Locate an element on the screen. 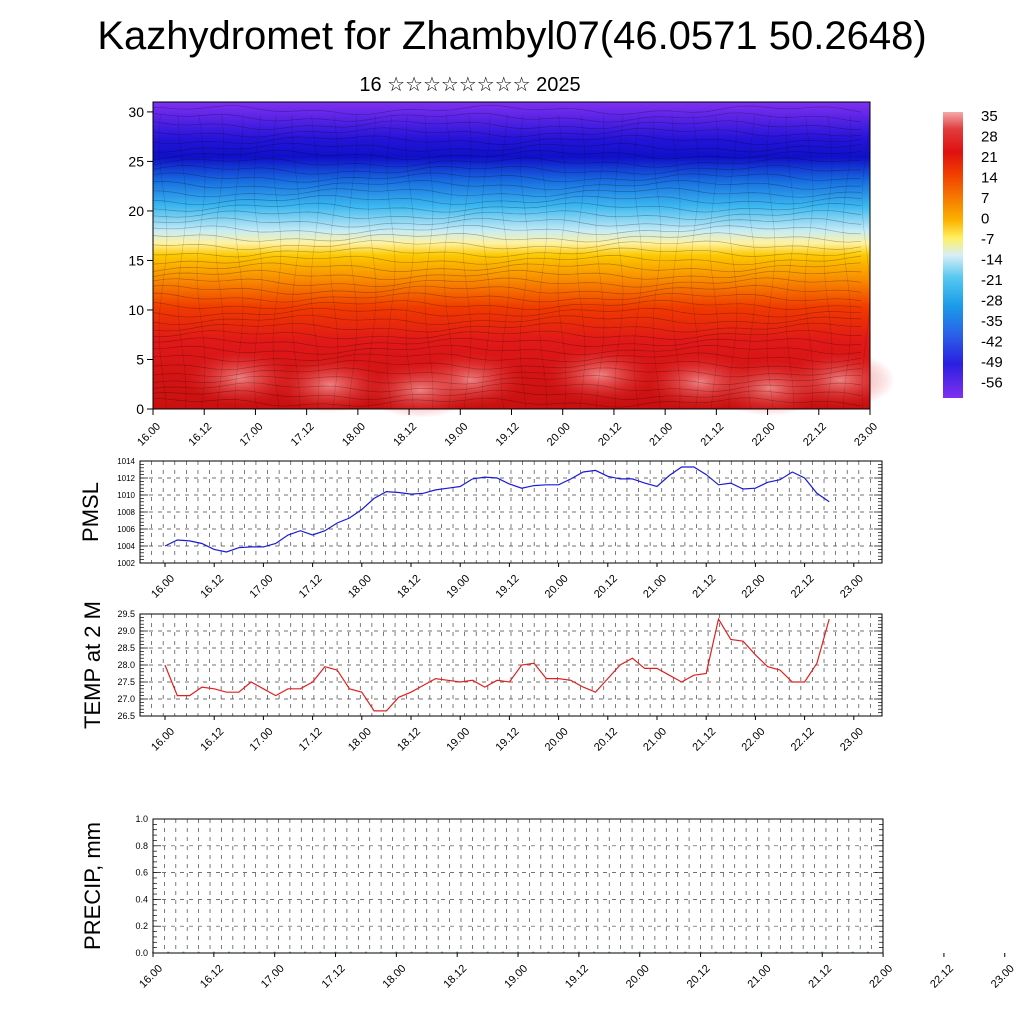 The image size is (1024, 1024). series-line is located at coordinates (497, 664).